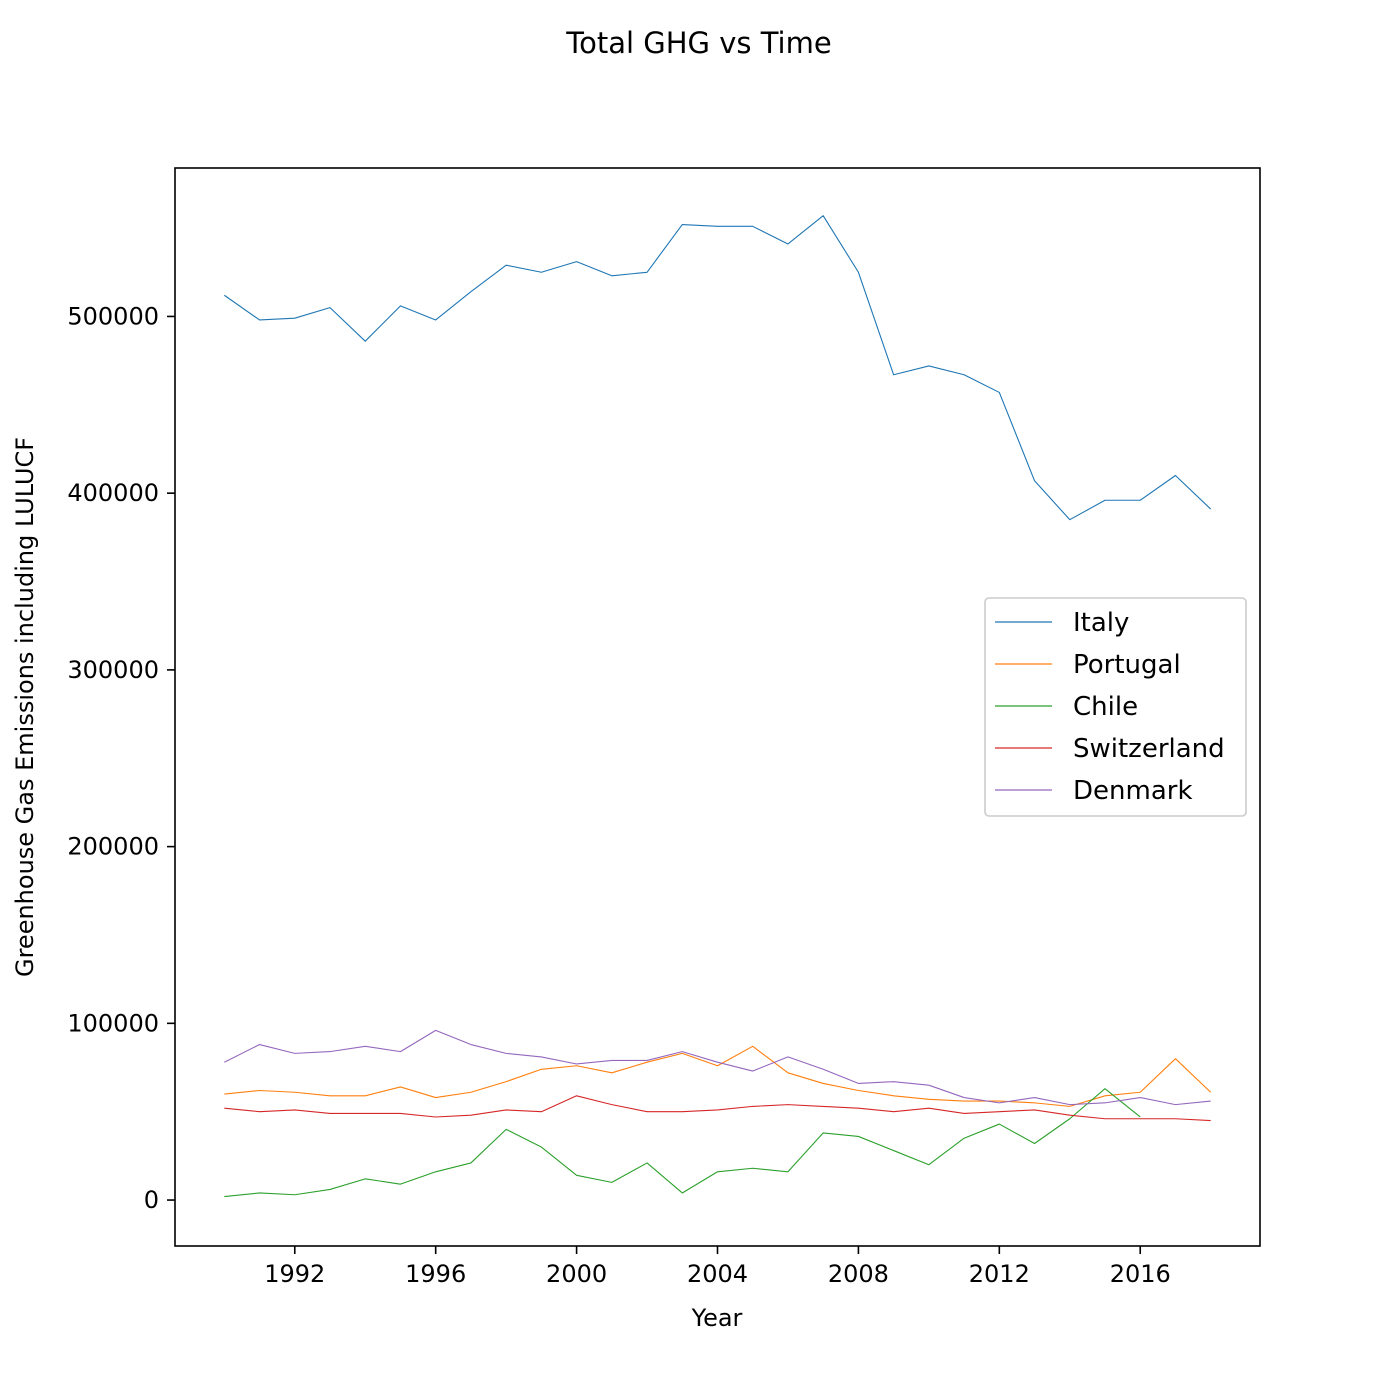  What do you see at coordinates (1133, 791) in the screenshot?
I see `legend-label: Denmark` at bounding box center [1133, 791].